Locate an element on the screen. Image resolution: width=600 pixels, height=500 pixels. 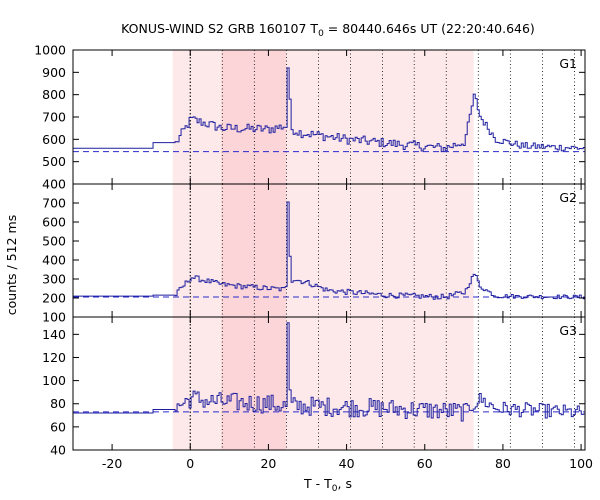
light-curve-g1 is located at coordinates (329, 110).